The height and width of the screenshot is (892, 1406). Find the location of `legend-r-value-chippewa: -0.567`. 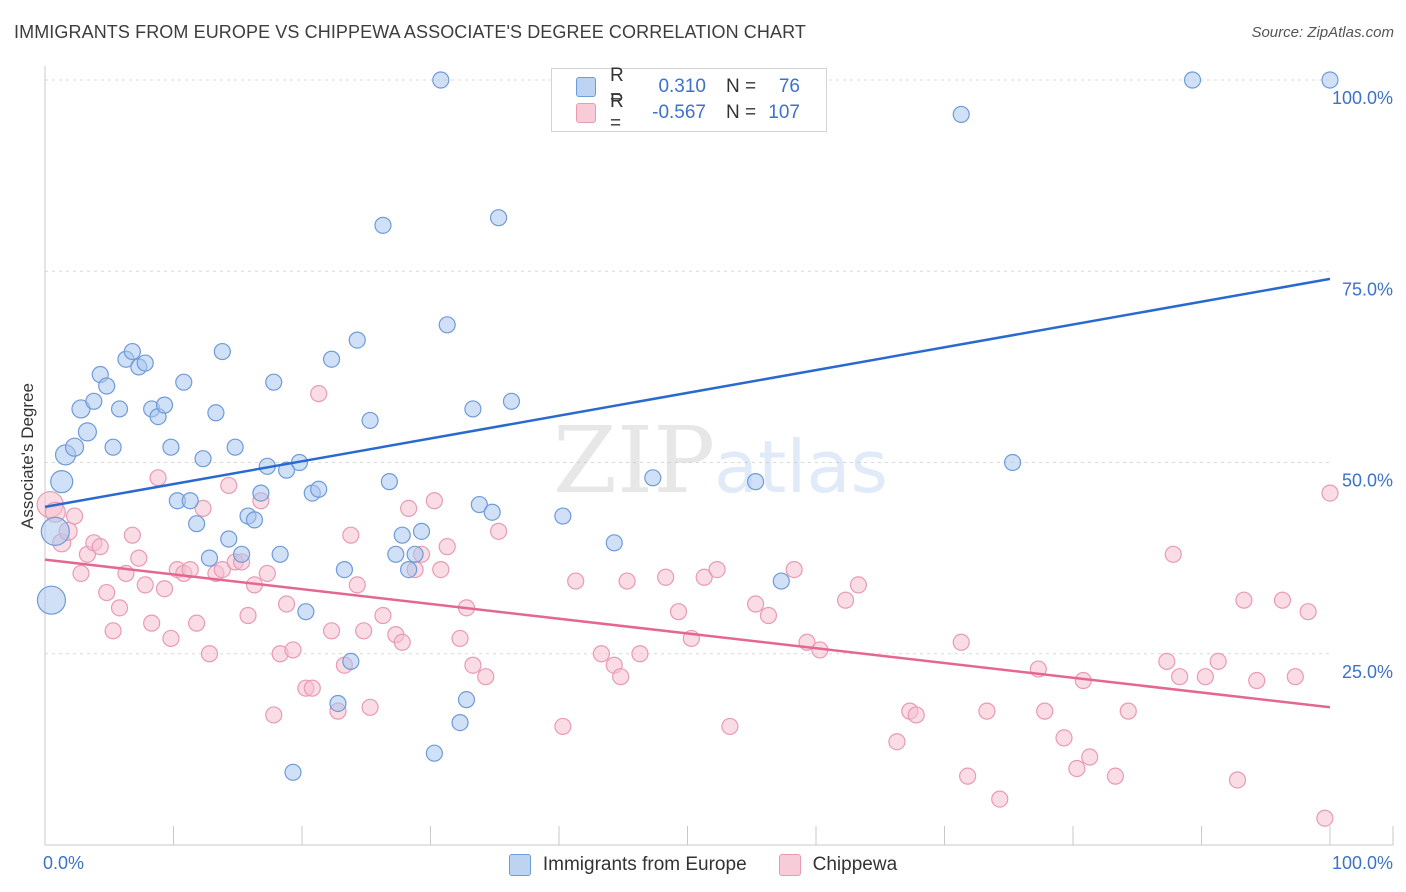

legend-r-value-chippewa: -0.567 is located at coordinates (679, 112).